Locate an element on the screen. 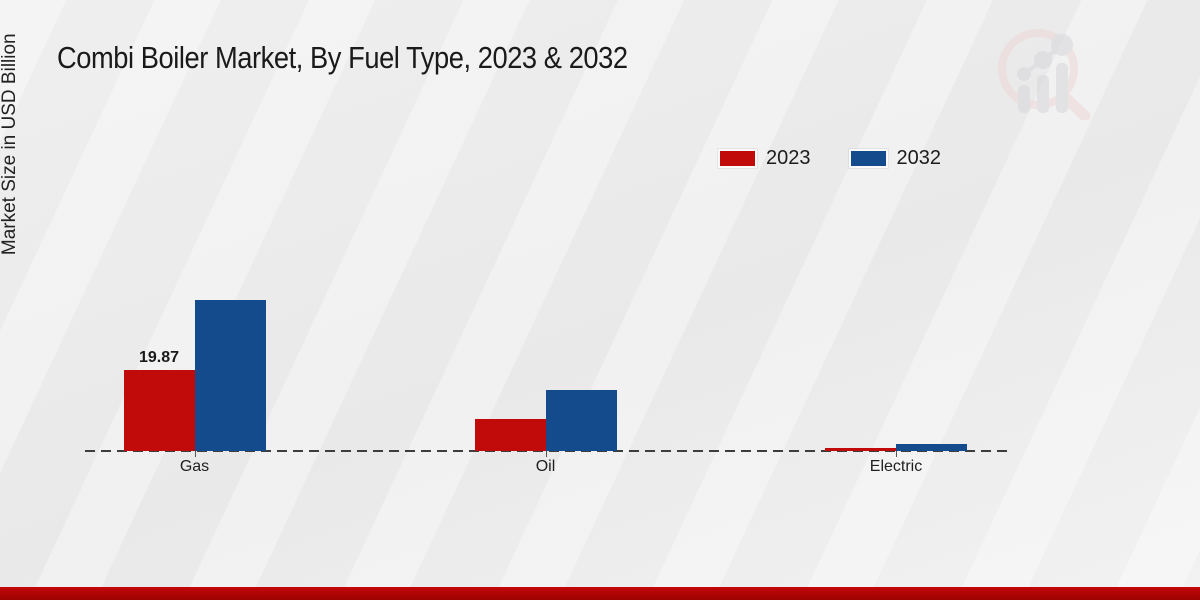 The image size is (1200, 600). bar-2023-oil is located at coordinates (510, 435).